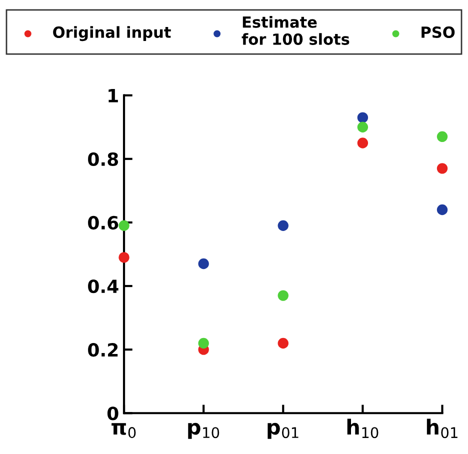  What do you see at coordinates (362, 428) in the screenshot?
I see `x-tick-label: h$_{10}$` at bounding box center [362, 428].